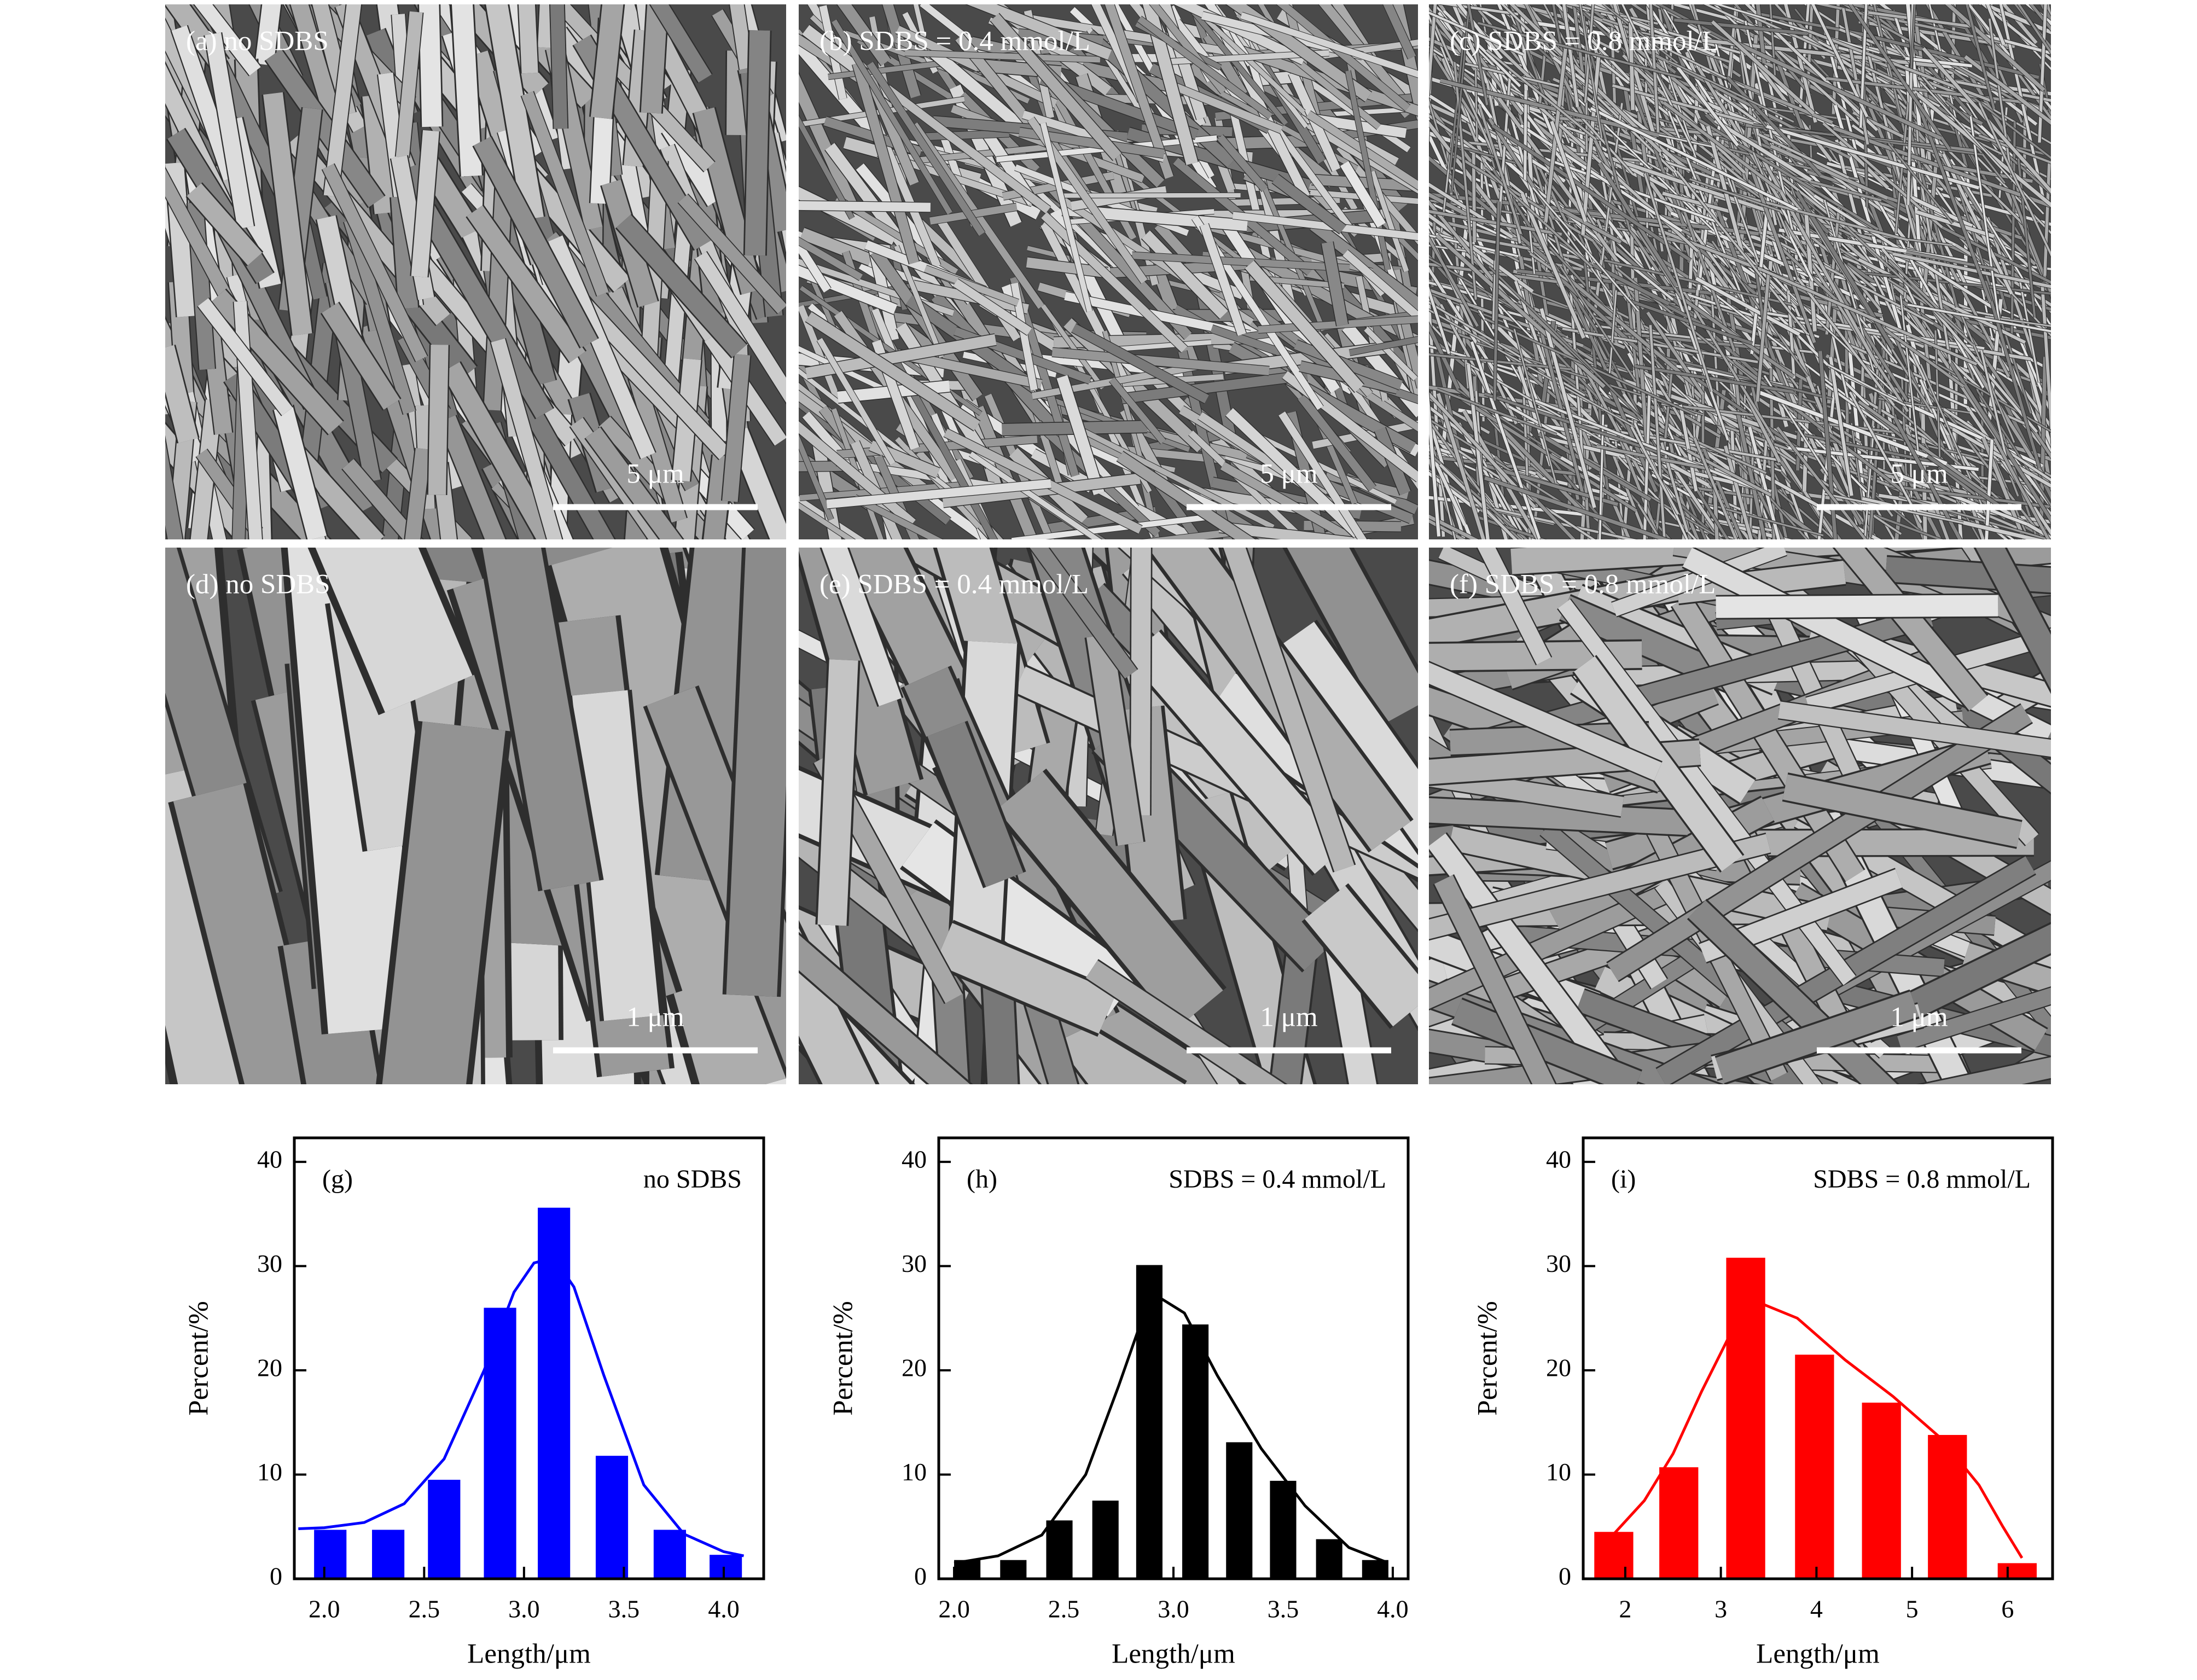  I want to click on plot-frame, so click(1818, 1358).